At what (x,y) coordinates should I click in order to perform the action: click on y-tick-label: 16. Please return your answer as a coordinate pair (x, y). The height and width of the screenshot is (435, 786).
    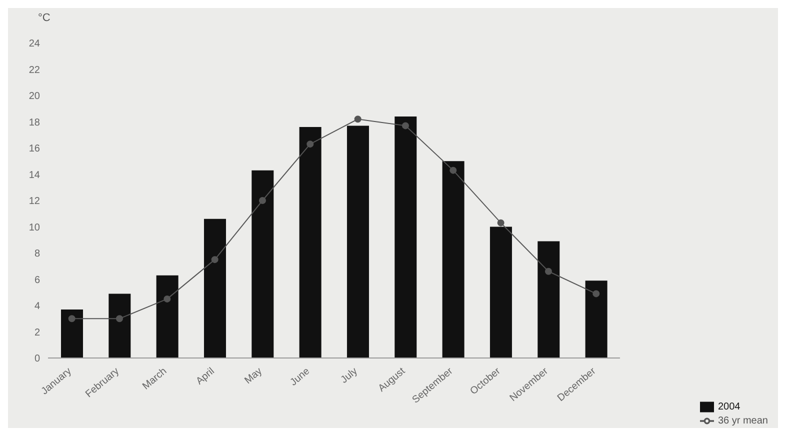
    Looking at the image, I should click on (34, 149).